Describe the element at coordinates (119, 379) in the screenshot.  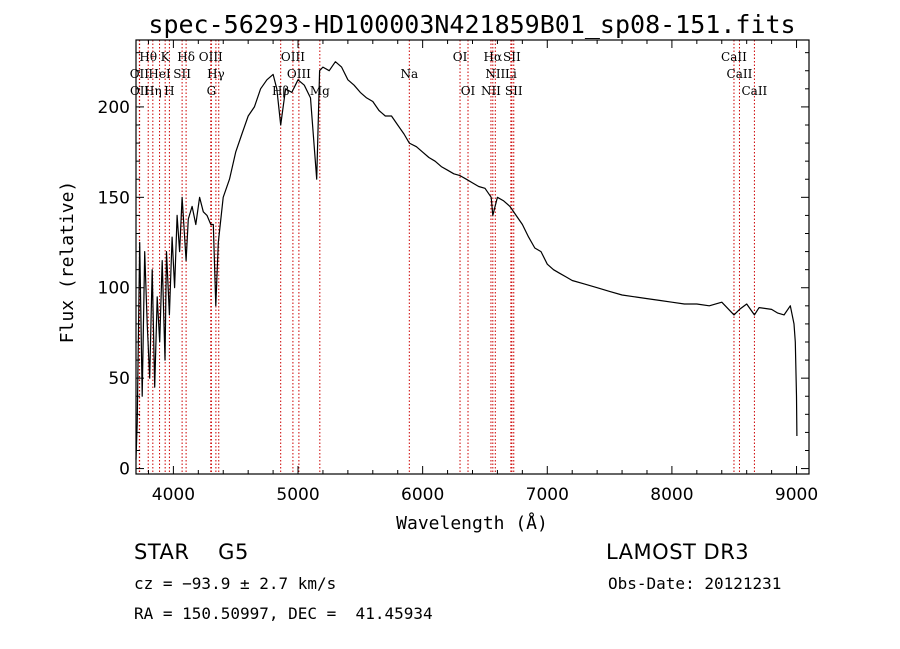
I see `y-tick-label: 50` at that location.